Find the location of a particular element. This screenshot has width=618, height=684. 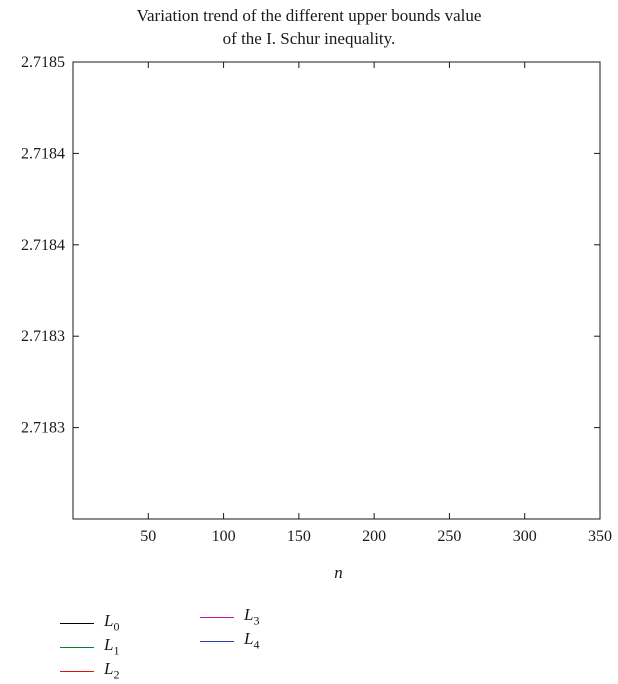

legend-label: L1 is located at coordinates (111, 646).